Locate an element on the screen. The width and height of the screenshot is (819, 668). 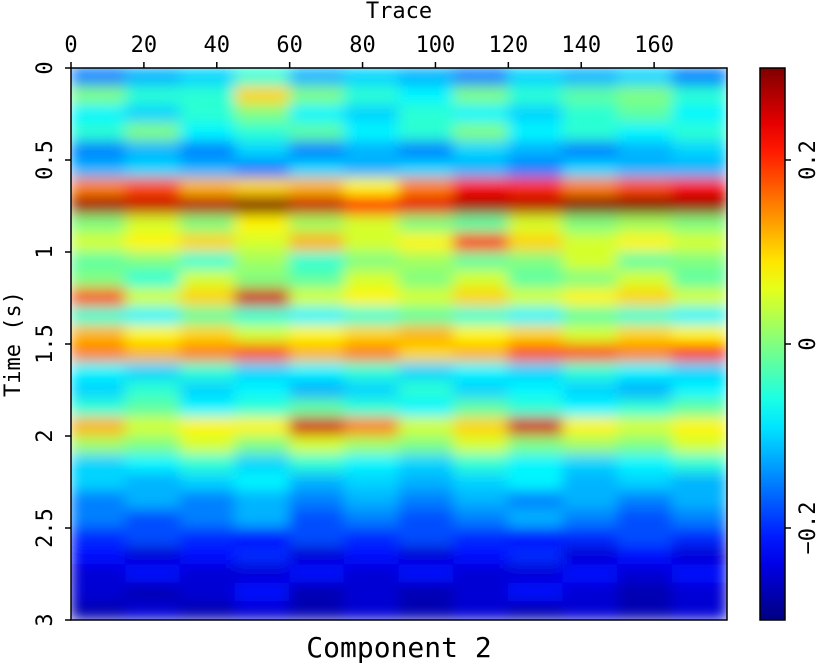
y-tick-label: 2.5 is located at coordinates (45, 528).